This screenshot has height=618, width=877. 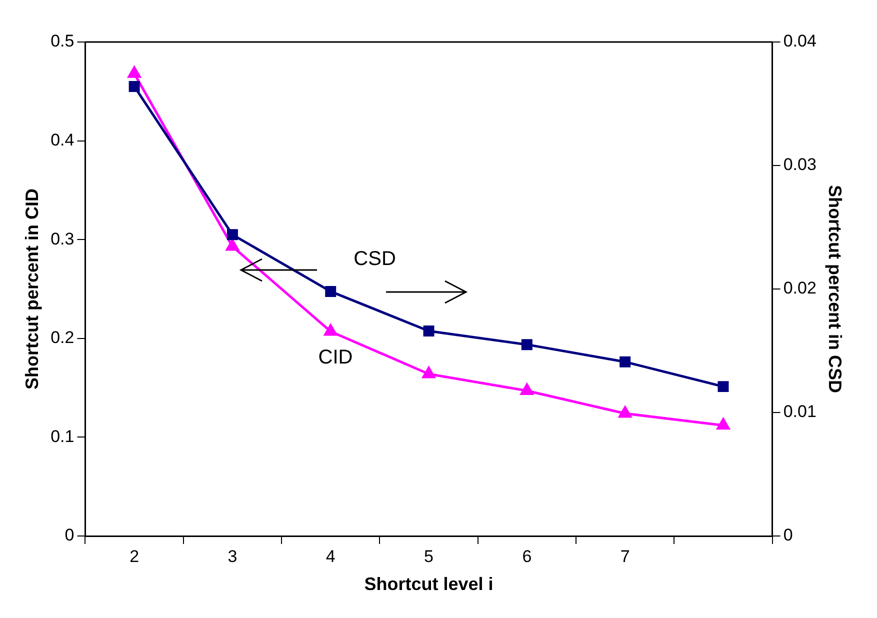 What do you see at coordinates (429, 584) in the screenshot?
I see `x-axis-title: Shortcut level i` at bounding box center [429, 584].